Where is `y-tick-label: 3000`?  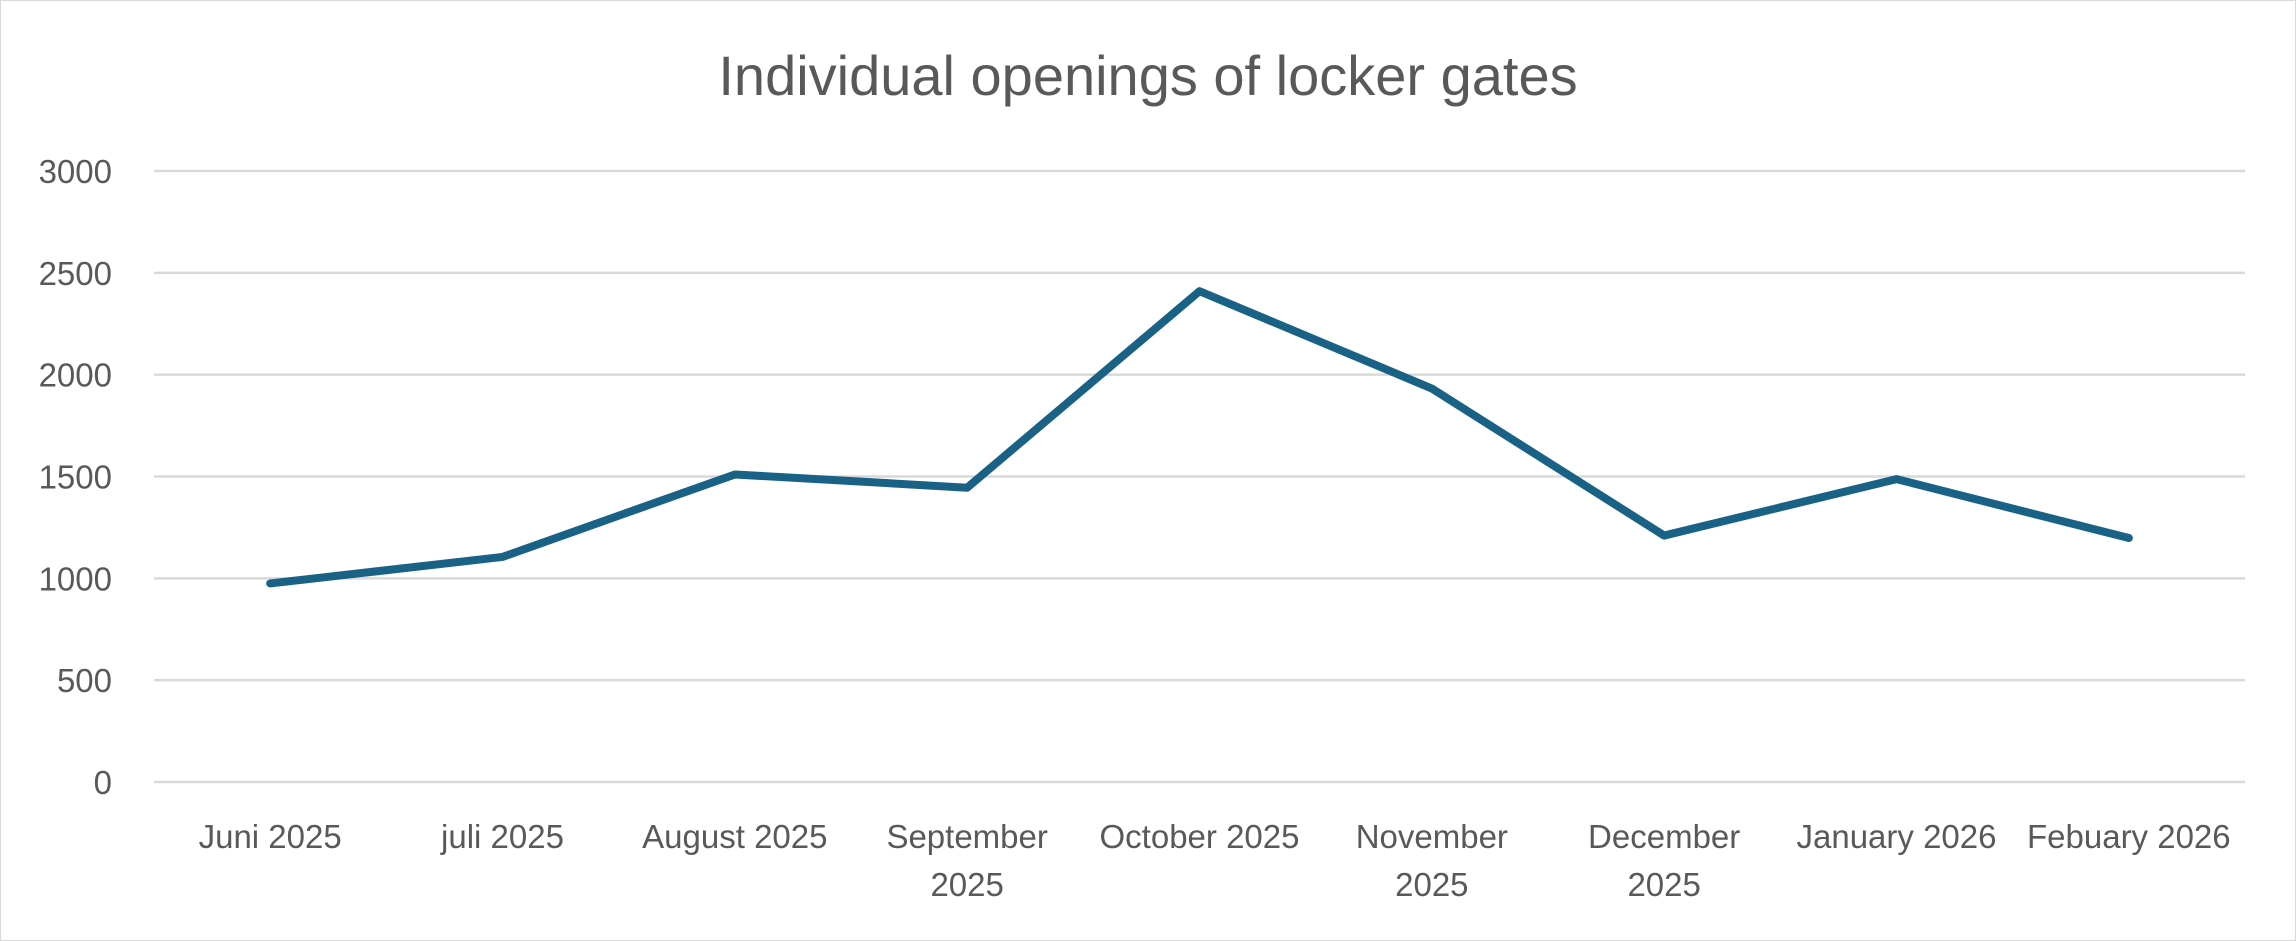
y-tick-label: 3000 is located at coordinates (75, 171).